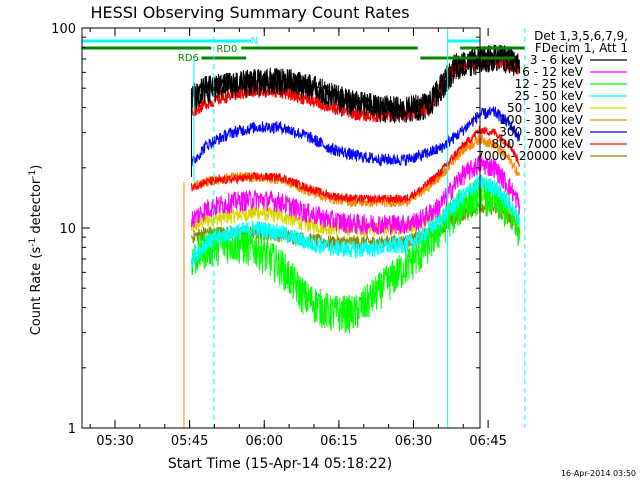  I want to click on legend-label-0: 3 - 6 keV, so click(557, 60).